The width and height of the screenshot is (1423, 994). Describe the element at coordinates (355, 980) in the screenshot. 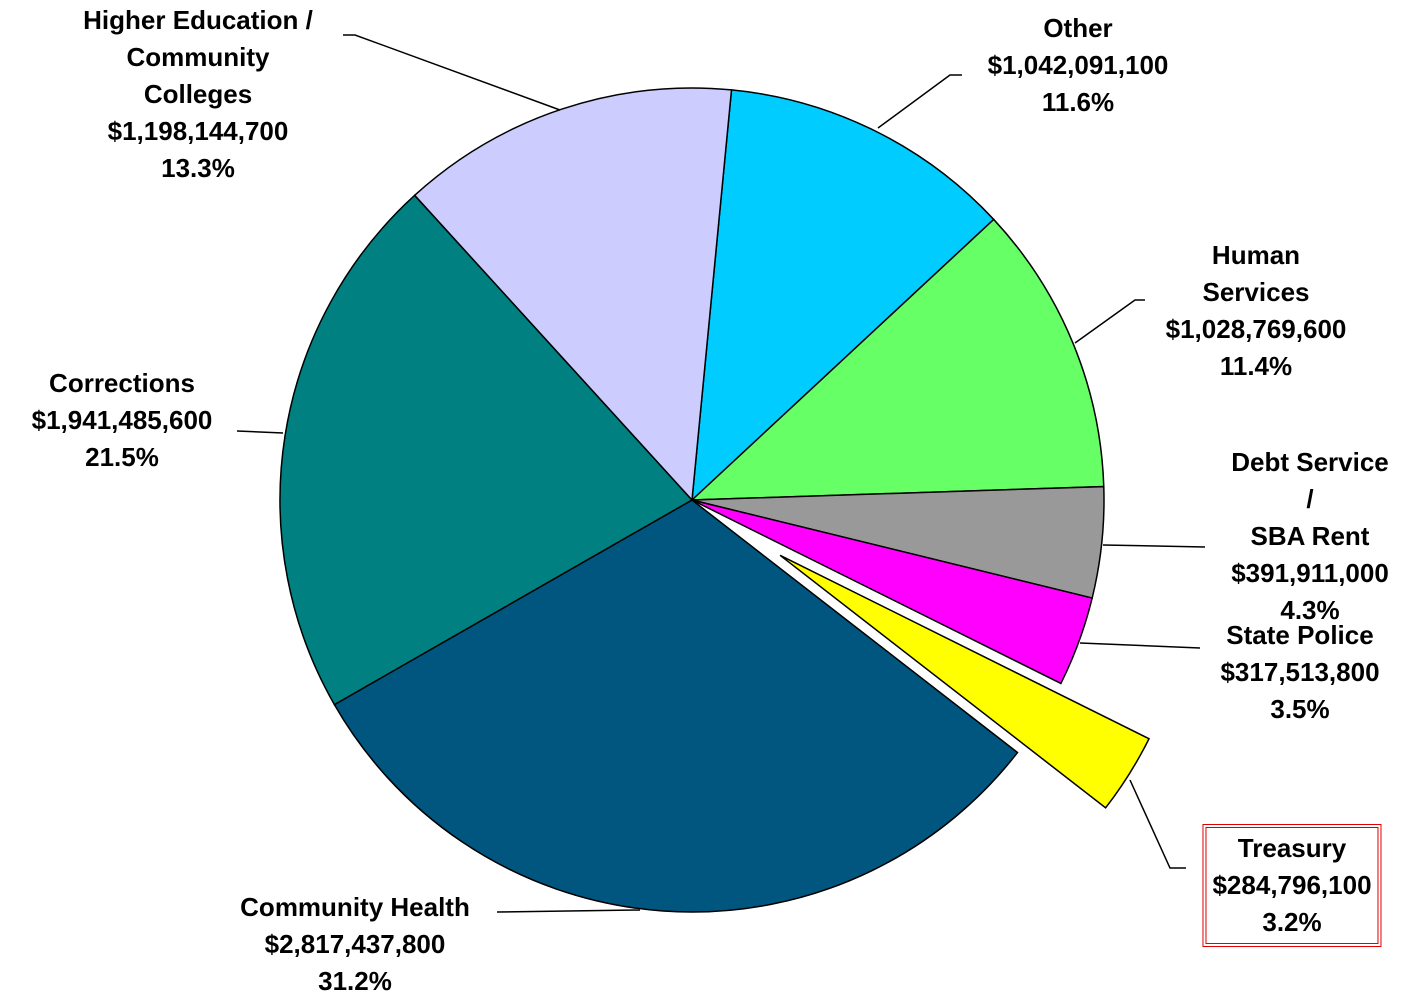

I see `percent-label: 31.2%` at that location.